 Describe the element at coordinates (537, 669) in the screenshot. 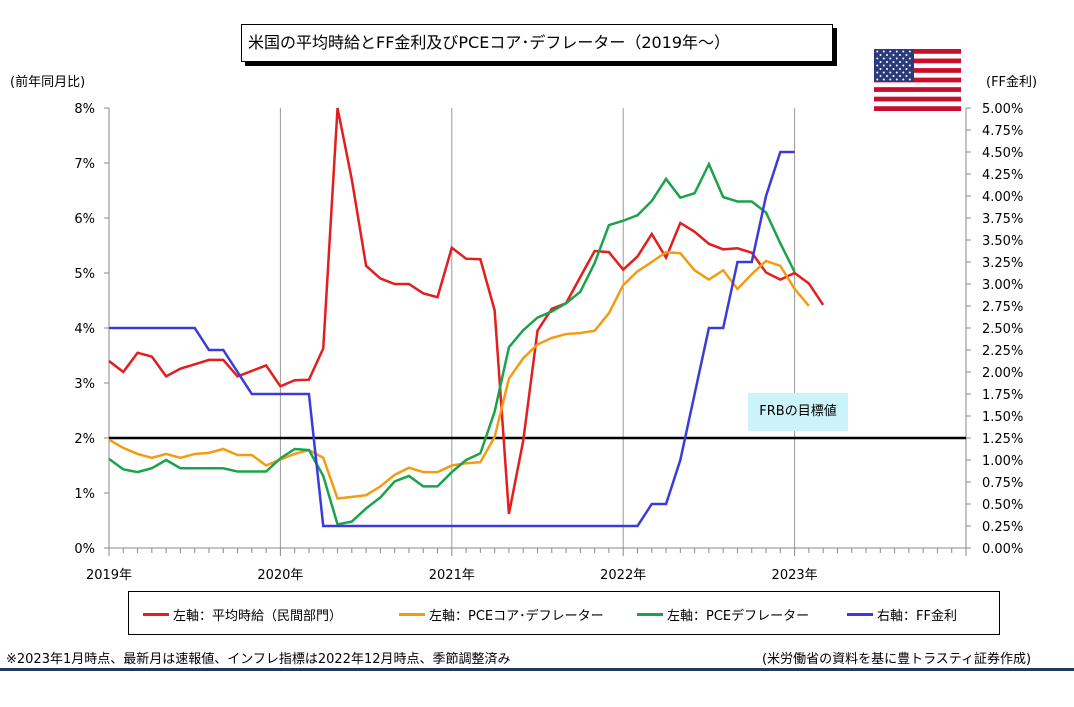

I see `bottom-rule` at that location.